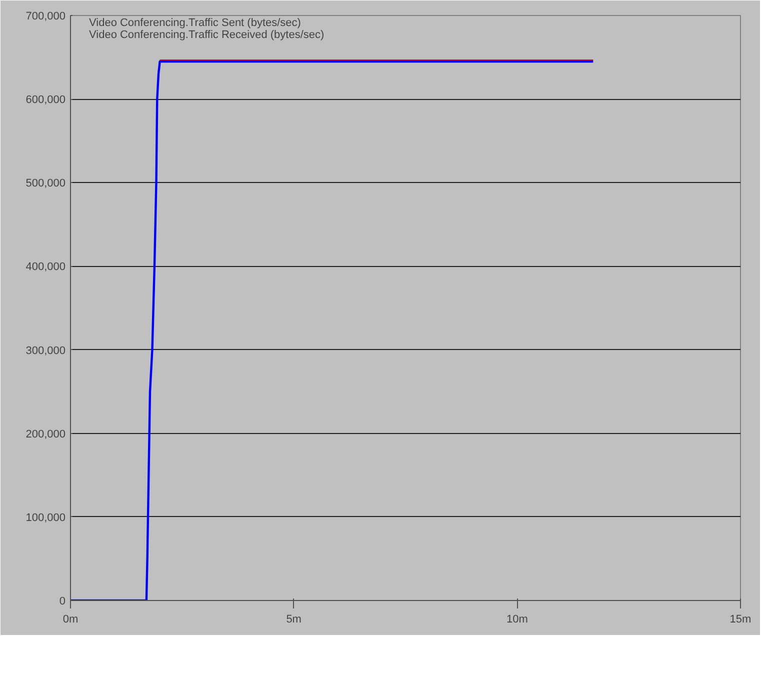  Describe the element at coordinates (46, 100) in the screenshot. I see `y-tick-label: 600,000` at that location.